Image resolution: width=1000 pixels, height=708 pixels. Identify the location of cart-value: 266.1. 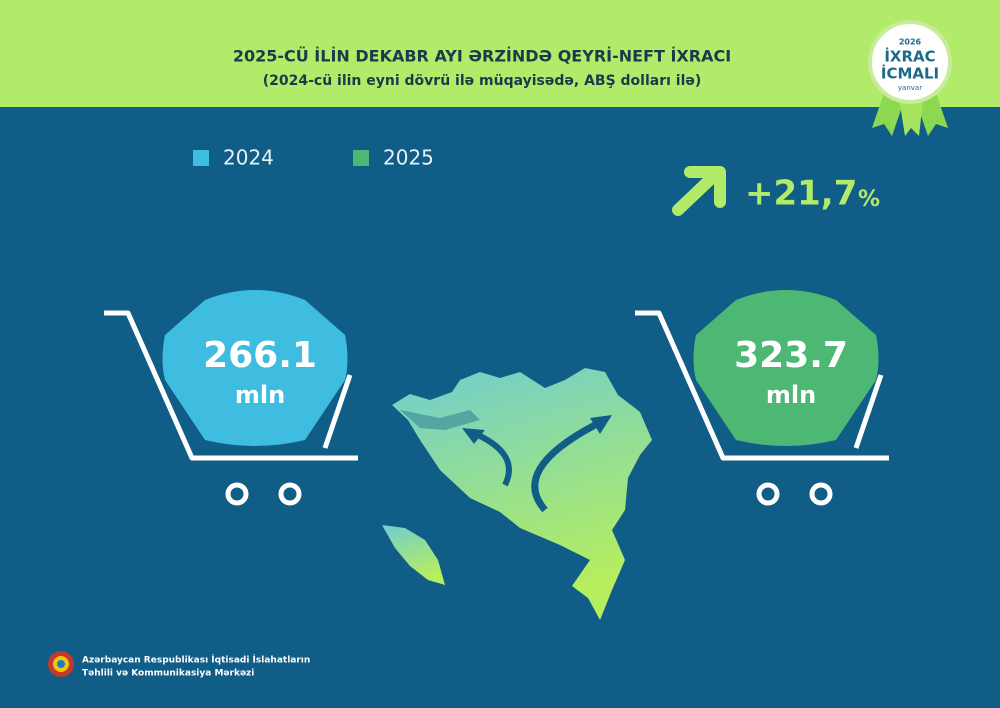
(260, 355).